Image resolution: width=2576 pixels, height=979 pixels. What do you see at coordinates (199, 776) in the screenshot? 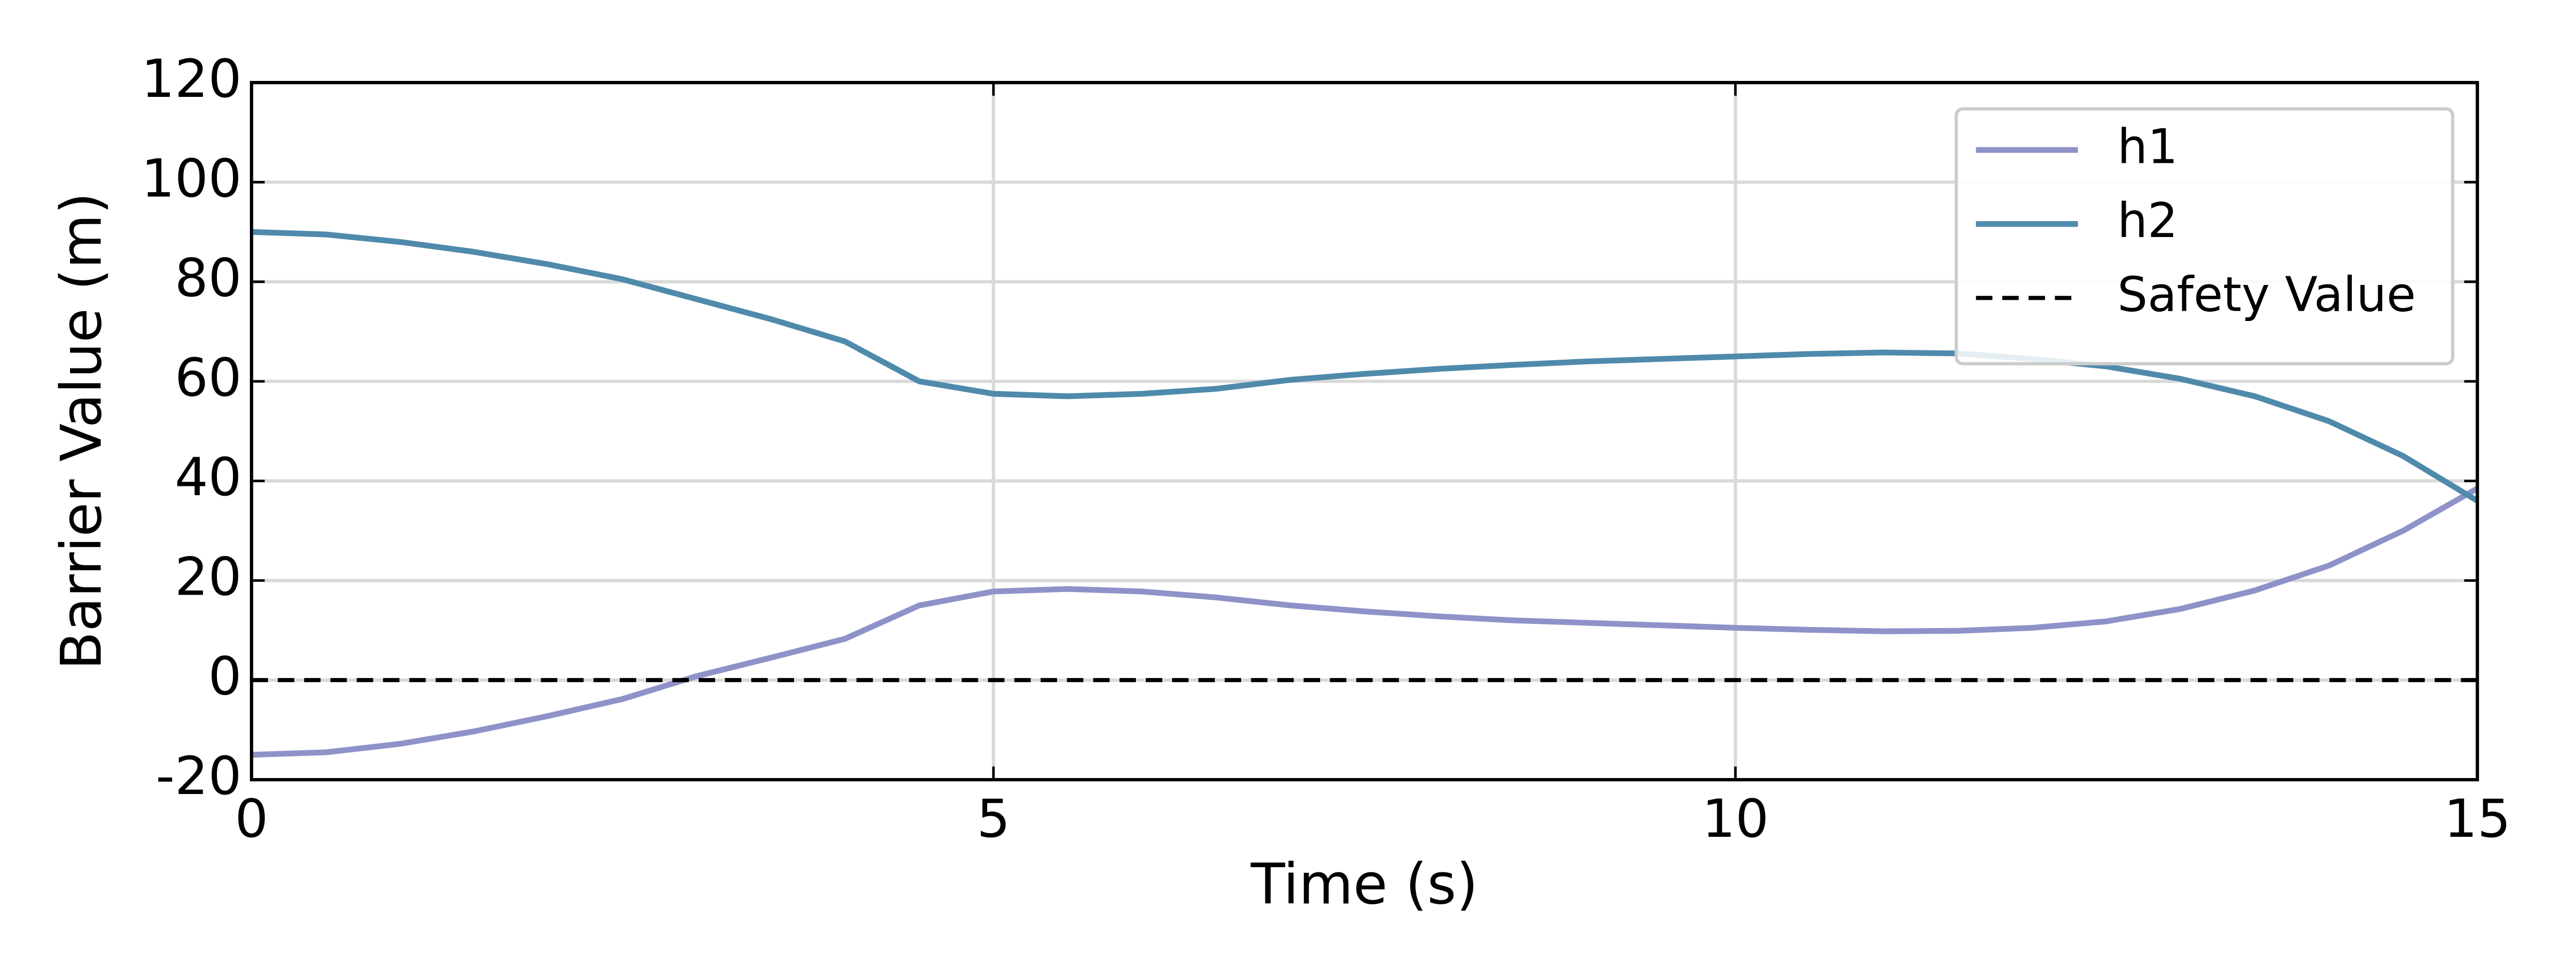
I see `y-tick-label: -20` at bounding box center [199, 776].